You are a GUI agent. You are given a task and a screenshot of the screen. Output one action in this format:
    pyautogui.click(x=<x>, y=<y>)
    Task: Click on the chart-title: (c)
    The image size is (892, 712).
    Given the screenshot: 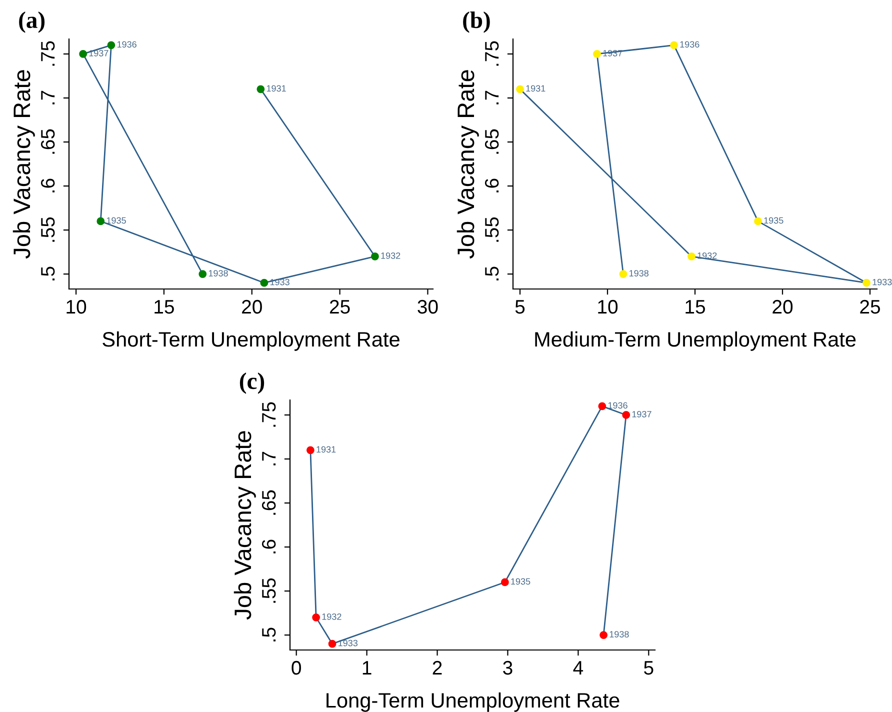 What is the action you would take?
    pyautogui.click(x=252, y=383)
    